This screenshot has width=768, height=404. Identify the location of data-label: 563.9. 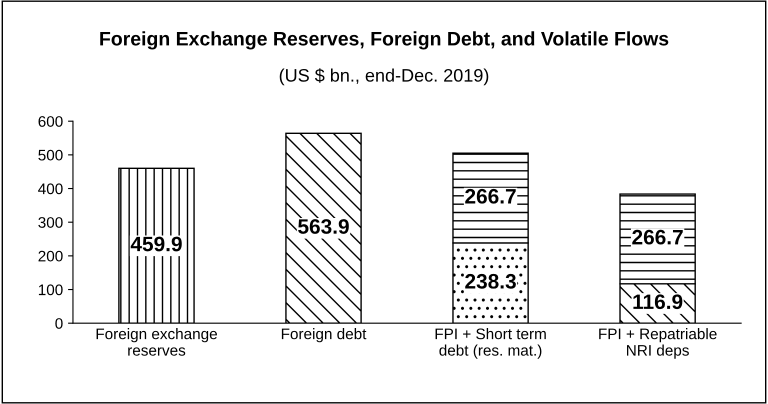
(323, 226).